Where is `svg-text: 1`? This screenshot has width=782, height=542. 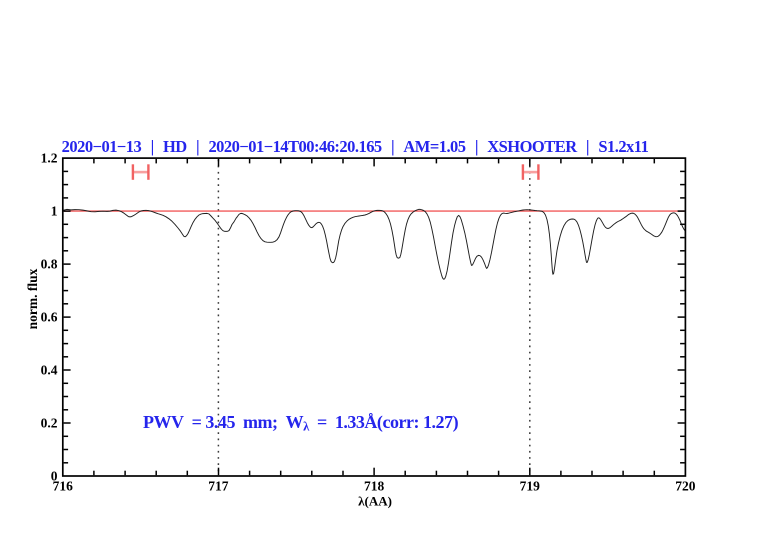
svg-text: 1 is located at coordinates (54, 211).